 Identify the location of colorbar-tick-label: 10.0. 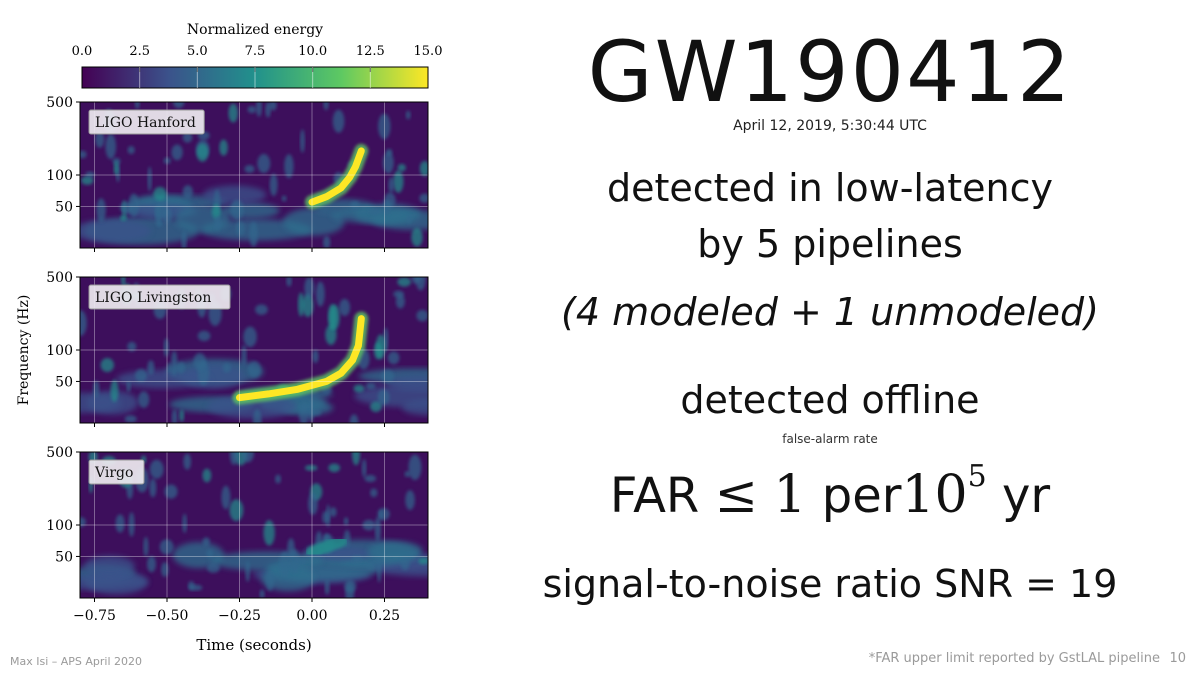
(312, 51).